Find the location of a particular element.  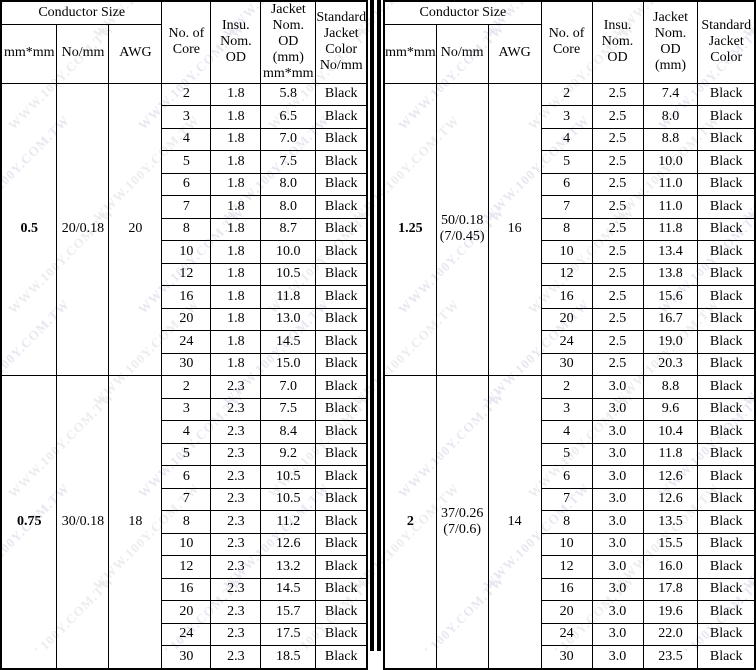

cell-jacket-od: 14.5 is located at coordinates (288, 342).